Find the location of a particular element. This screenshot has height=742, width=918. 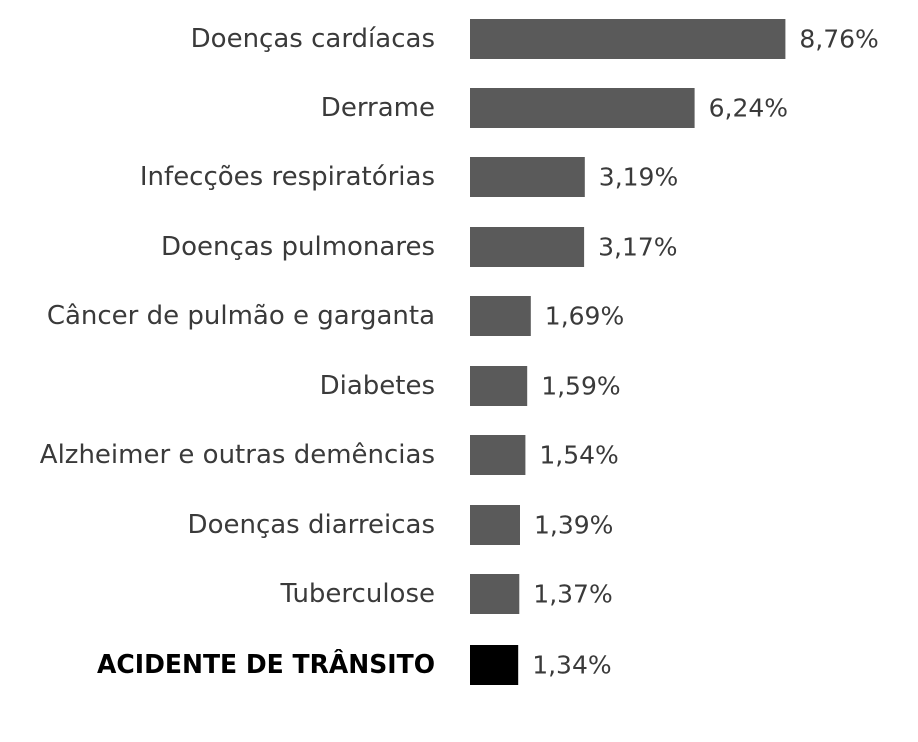

category-label-2: Derrame is located at coordinates (378, 108).